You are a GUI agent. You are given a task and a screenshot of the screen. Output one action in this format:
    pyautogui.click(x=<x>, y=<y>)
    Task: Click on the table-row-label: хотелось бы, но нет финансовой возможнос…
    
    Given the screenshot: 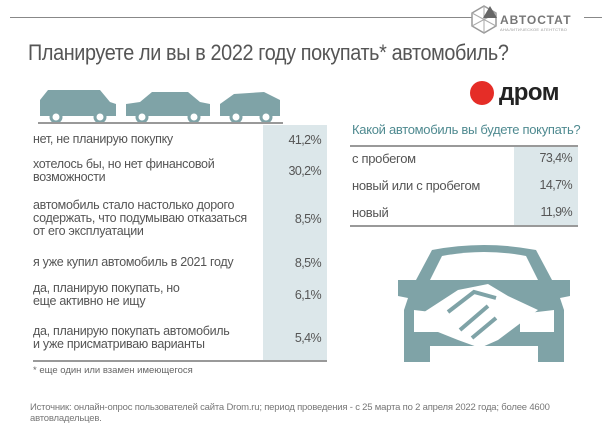 What is the action you would take?
    pyautogui.click(x=124, y=170)
    